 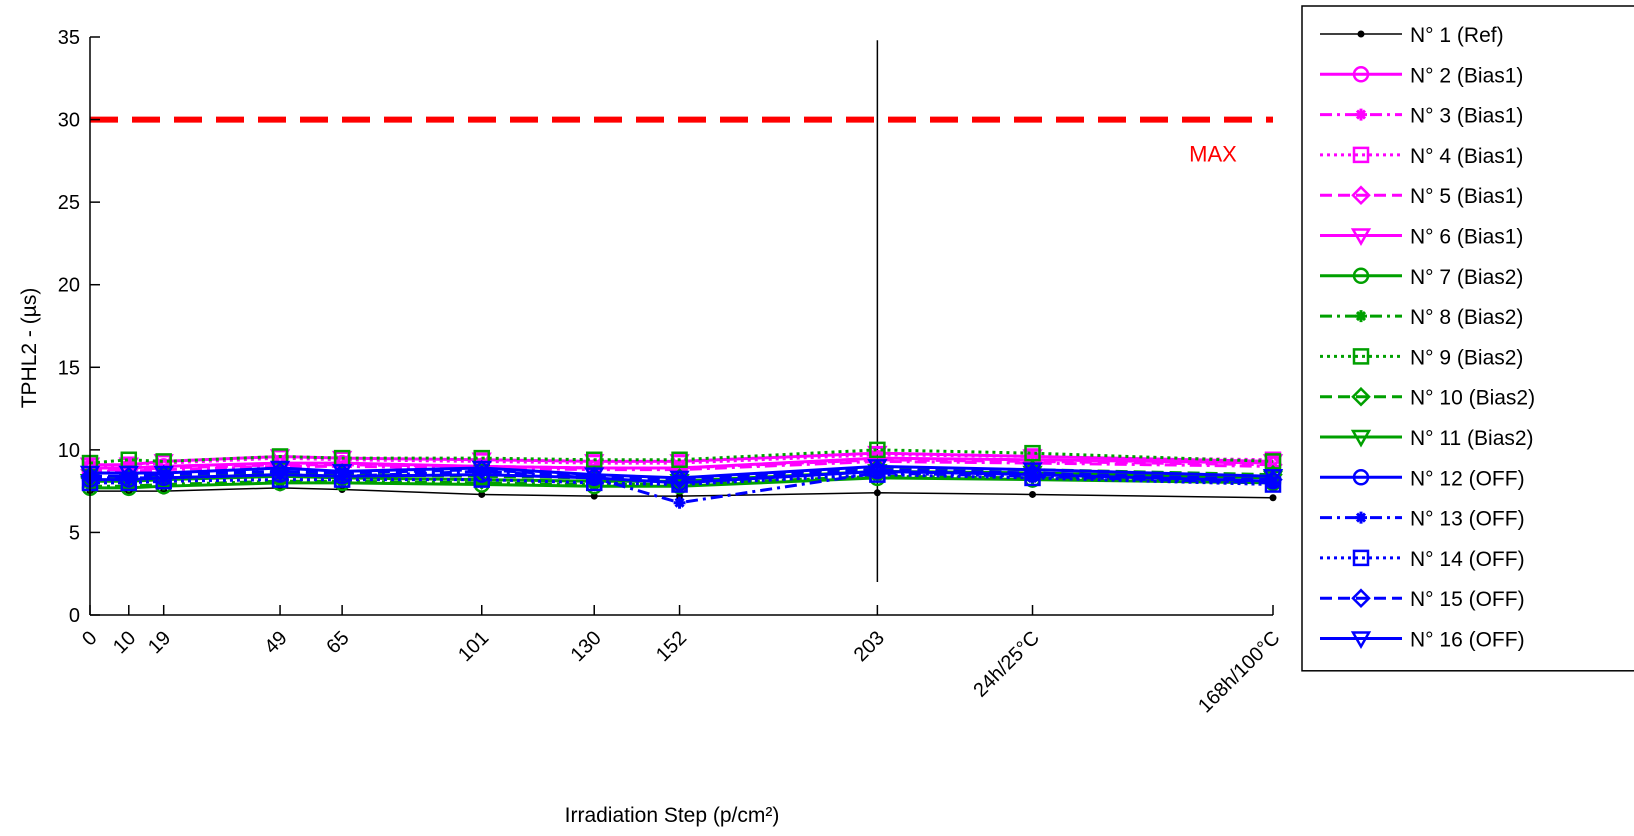 I want to click on legend-entry: N° 15 (OFF), so click(x=1422, y=599).